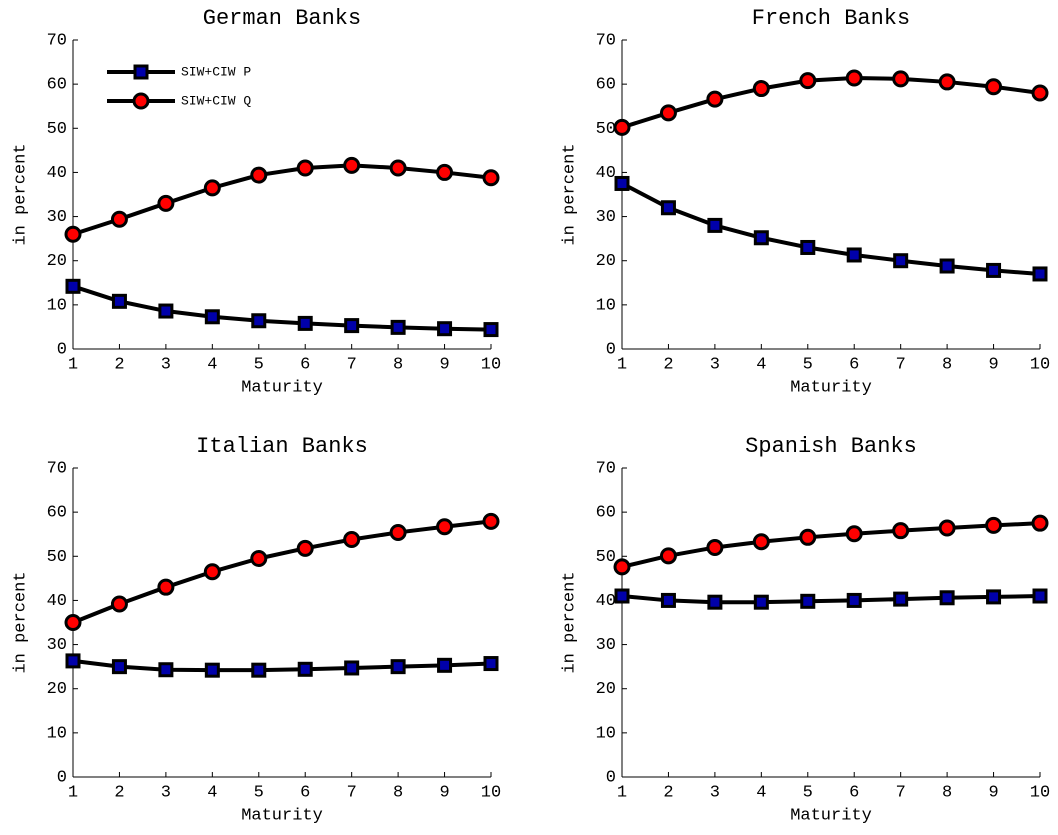 The height and width of the screenshot is (835, 1058). Describe the element at coordinates (444, 364) in the screenshot. I see `x-tick-label: 9` at that location.